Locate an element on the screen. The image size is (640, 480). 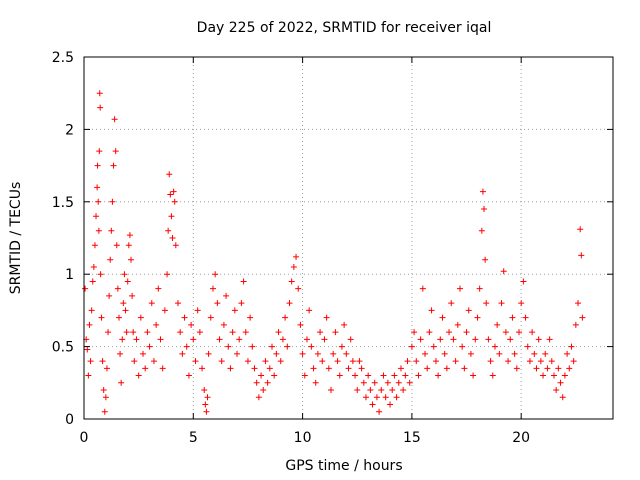
y-tick-label: 1 is located at coordinates (69, 275).